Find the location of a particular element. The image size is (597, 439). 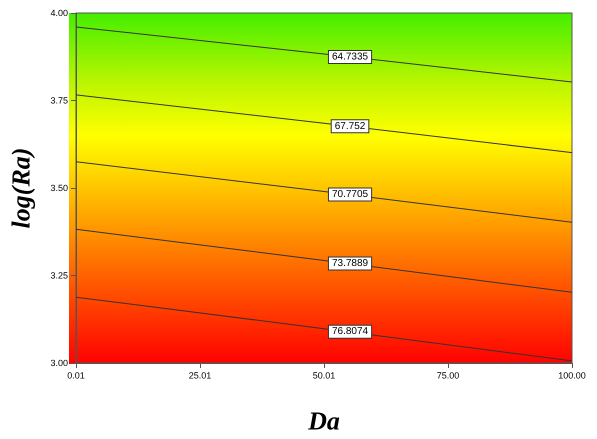

x-tick-label: 50.01 is located at coordinates (324, 375).